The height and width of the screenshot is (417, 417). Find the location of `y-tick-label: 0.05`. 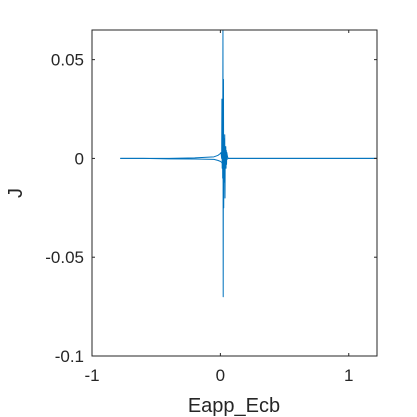

y-tick-label: 0.05 is located at coordinates (67, 60).